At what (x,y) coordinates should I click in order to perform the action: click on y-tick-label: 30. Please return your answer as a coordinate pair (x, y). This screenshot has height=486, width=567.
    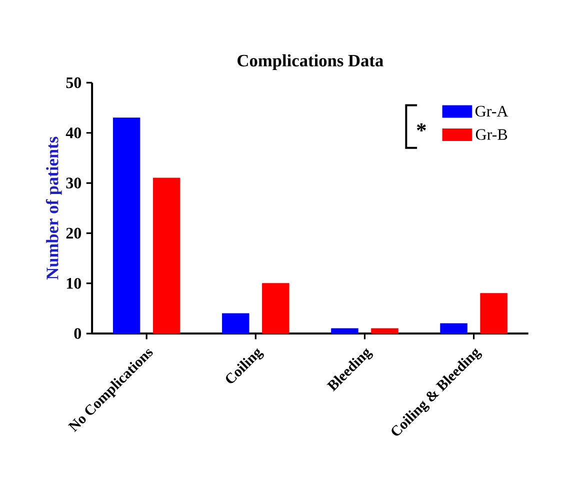
    Looking at the image, I should click on (74, 183).